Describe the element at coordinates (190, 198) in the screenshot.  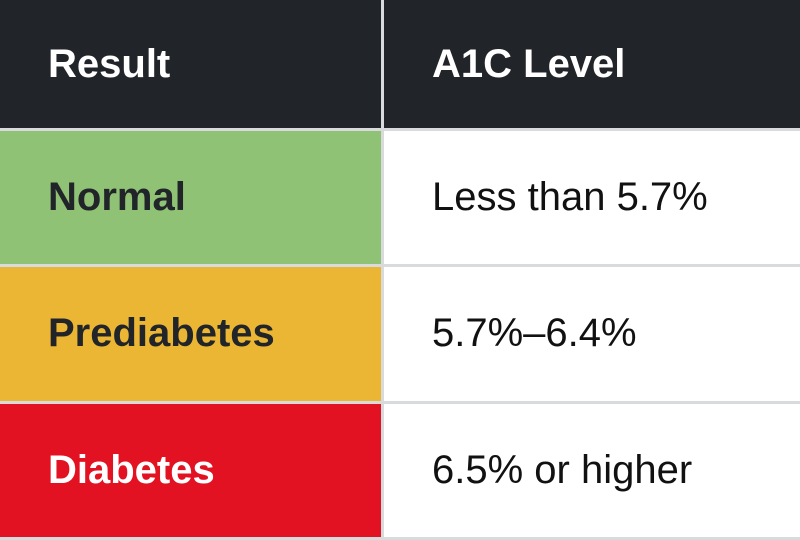
I see `result-cell: Normal` at that location.